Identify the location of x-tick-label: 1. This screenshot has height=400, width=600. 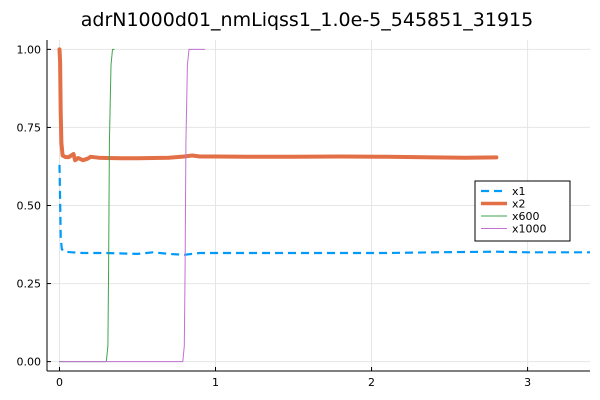
(215, 382).